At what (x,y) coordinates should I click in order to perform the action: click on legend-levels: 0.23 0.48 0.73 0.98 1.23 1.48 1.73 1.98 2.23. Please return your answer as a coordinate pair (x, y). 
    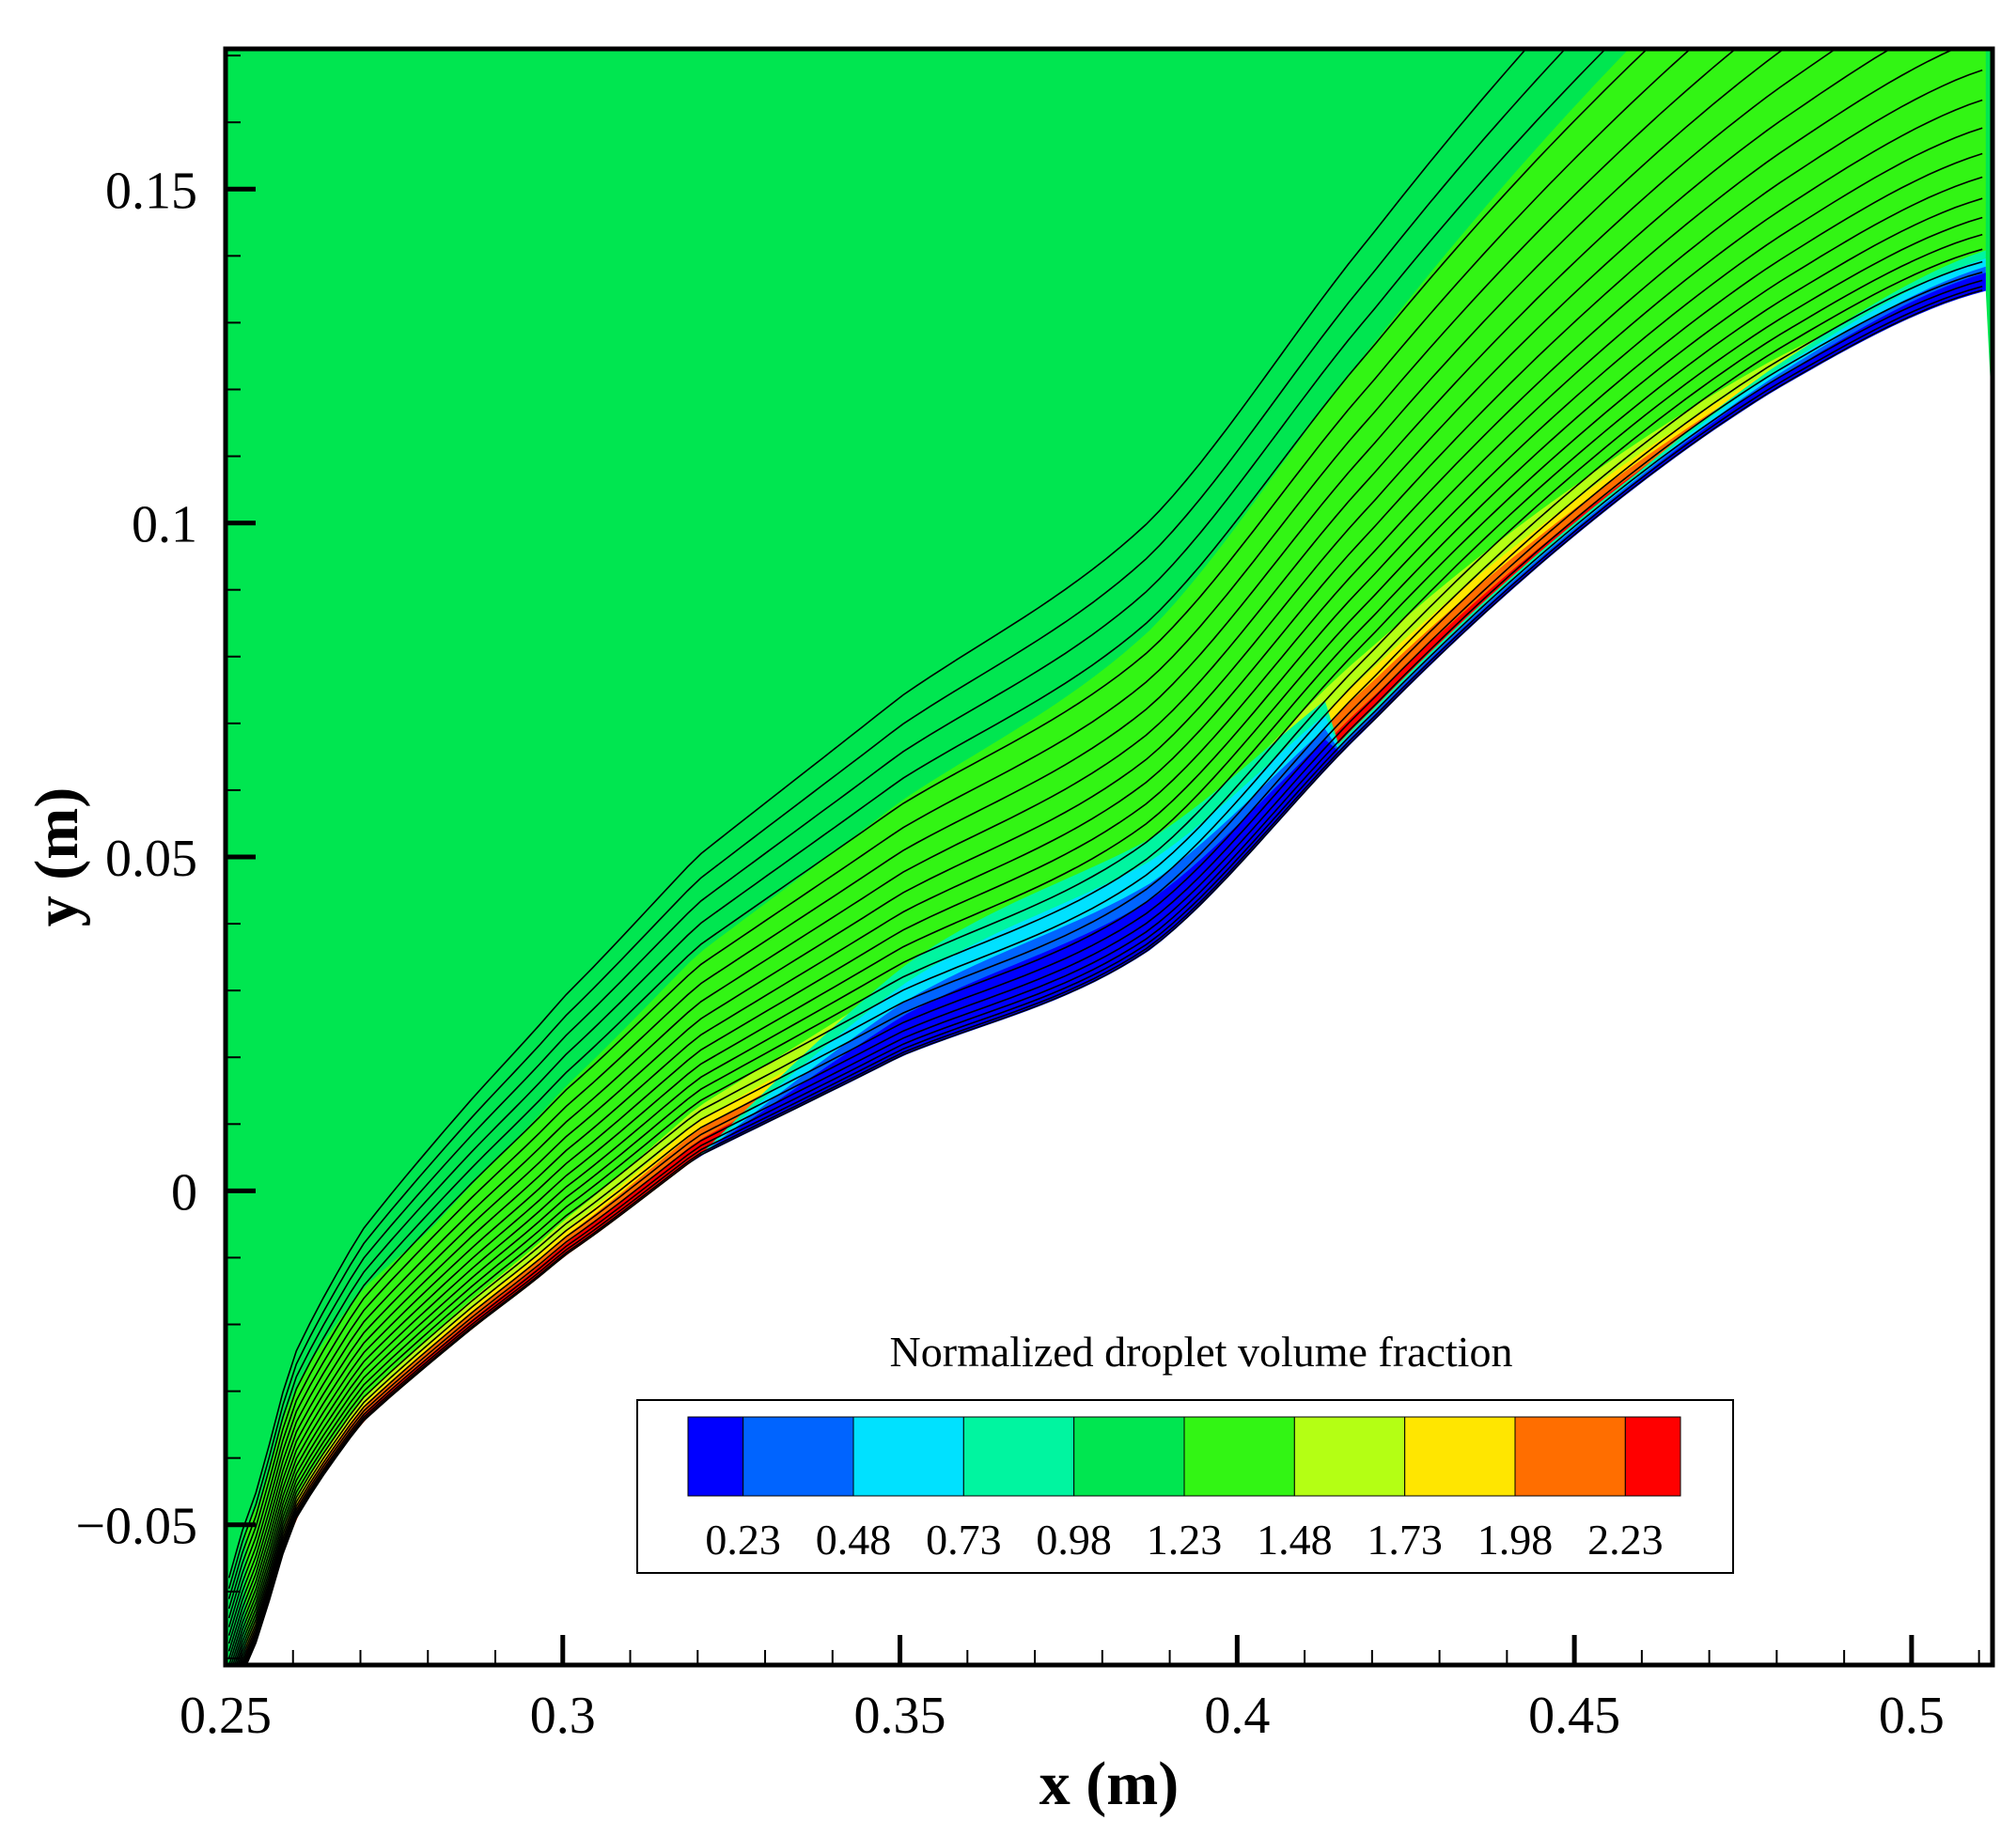
    Looking at the image, I should click on (1184, 1540).